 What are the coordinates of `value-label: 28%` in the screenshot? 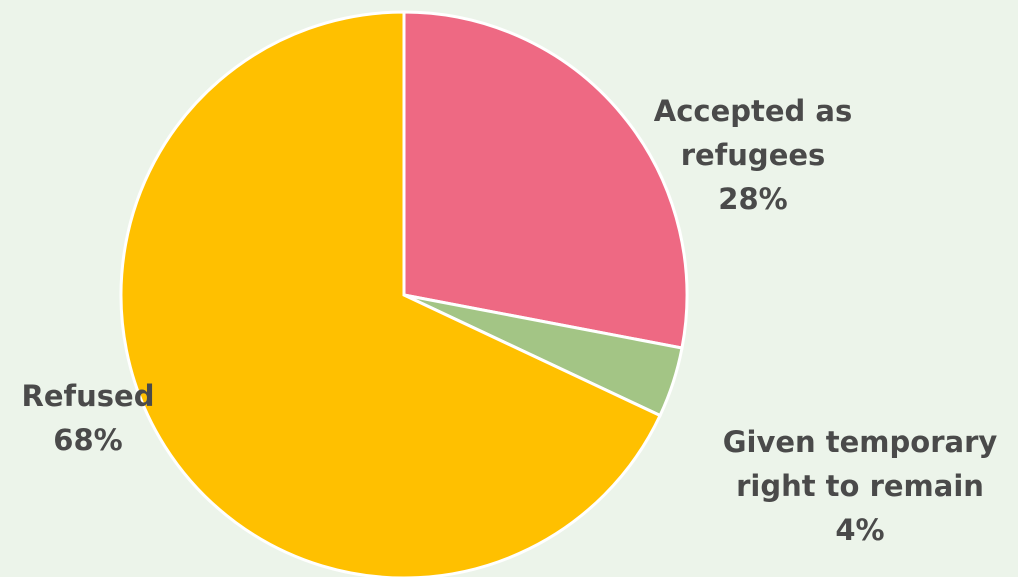 It's located at (753, 199).